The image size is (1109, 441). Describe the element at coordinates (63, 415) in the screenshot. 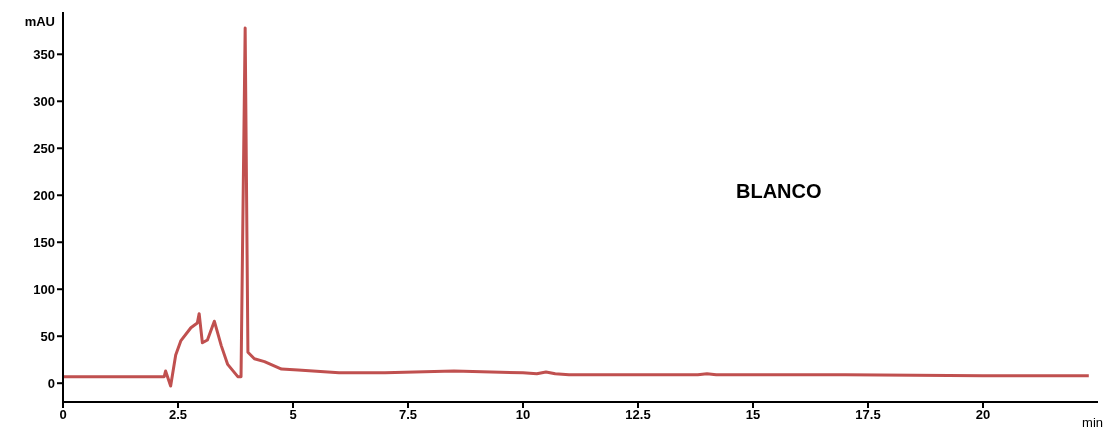

I see `x-tick-label: 0` at that location.